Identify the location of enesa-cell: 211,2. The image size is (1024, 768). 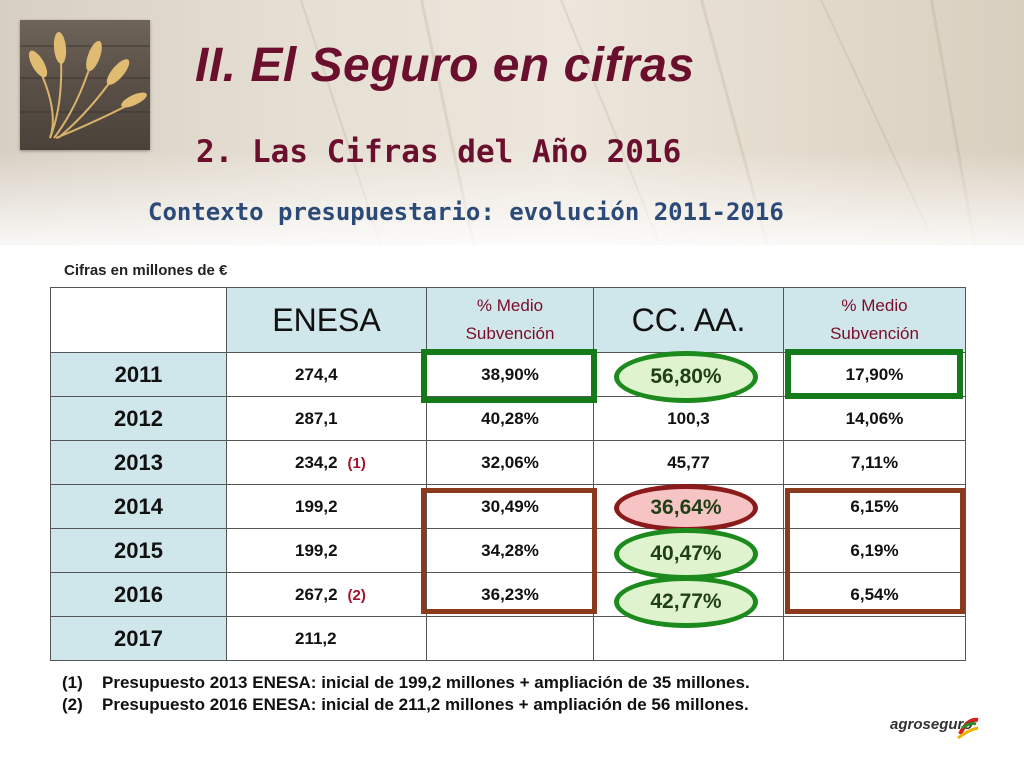
(326, 638).